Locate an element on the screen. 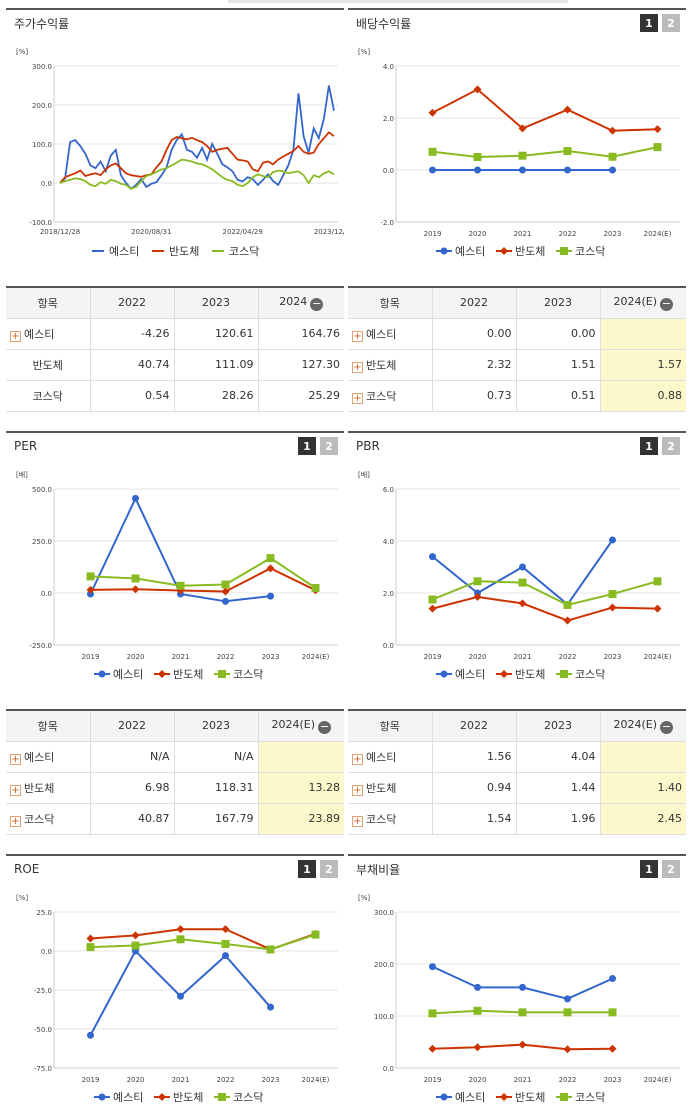 The height and width of the screenshot is (1115, 691). y-tick-label: -250.0 is located at coordinates (40, 646).